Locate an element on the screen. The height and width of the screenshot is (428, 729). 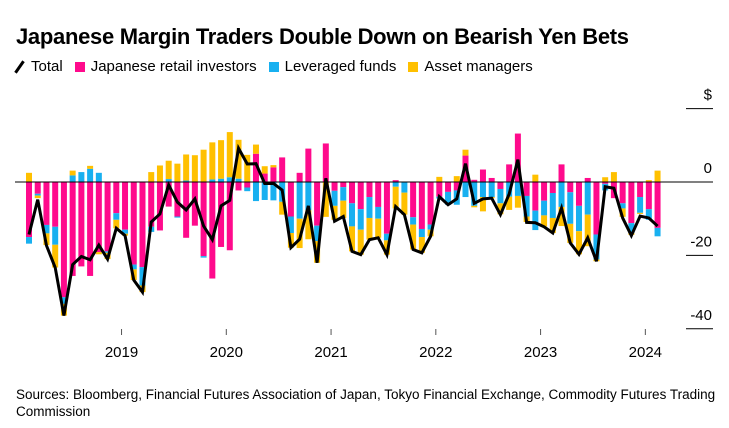
retail-swatch-icon is located at coordinates (79, 66).